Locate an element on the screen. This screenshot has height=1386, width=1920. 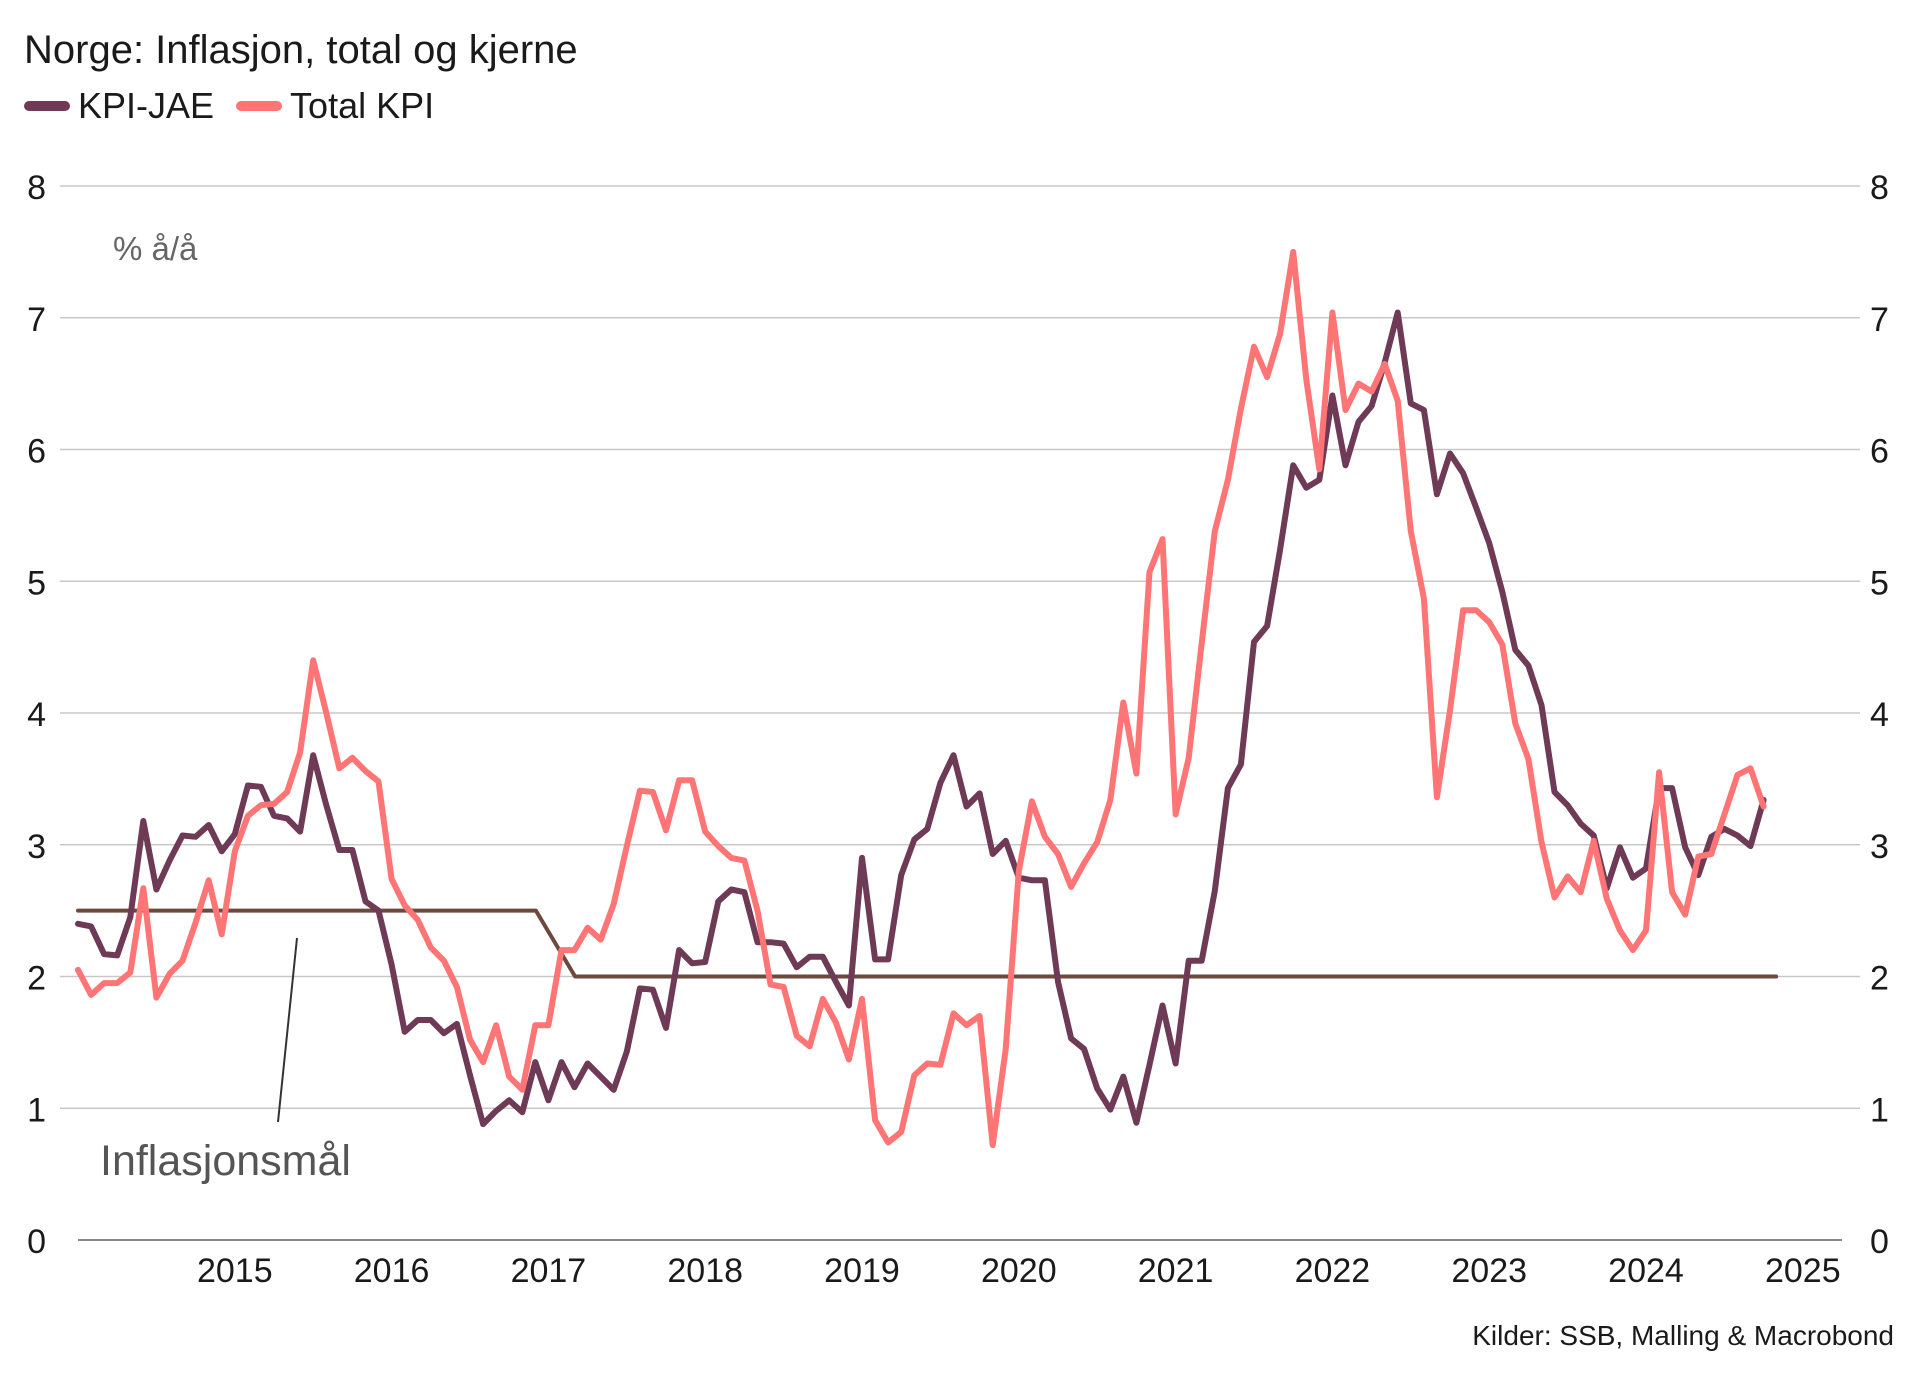
y-tick-left: 4 is located at coordinates (36, 715).